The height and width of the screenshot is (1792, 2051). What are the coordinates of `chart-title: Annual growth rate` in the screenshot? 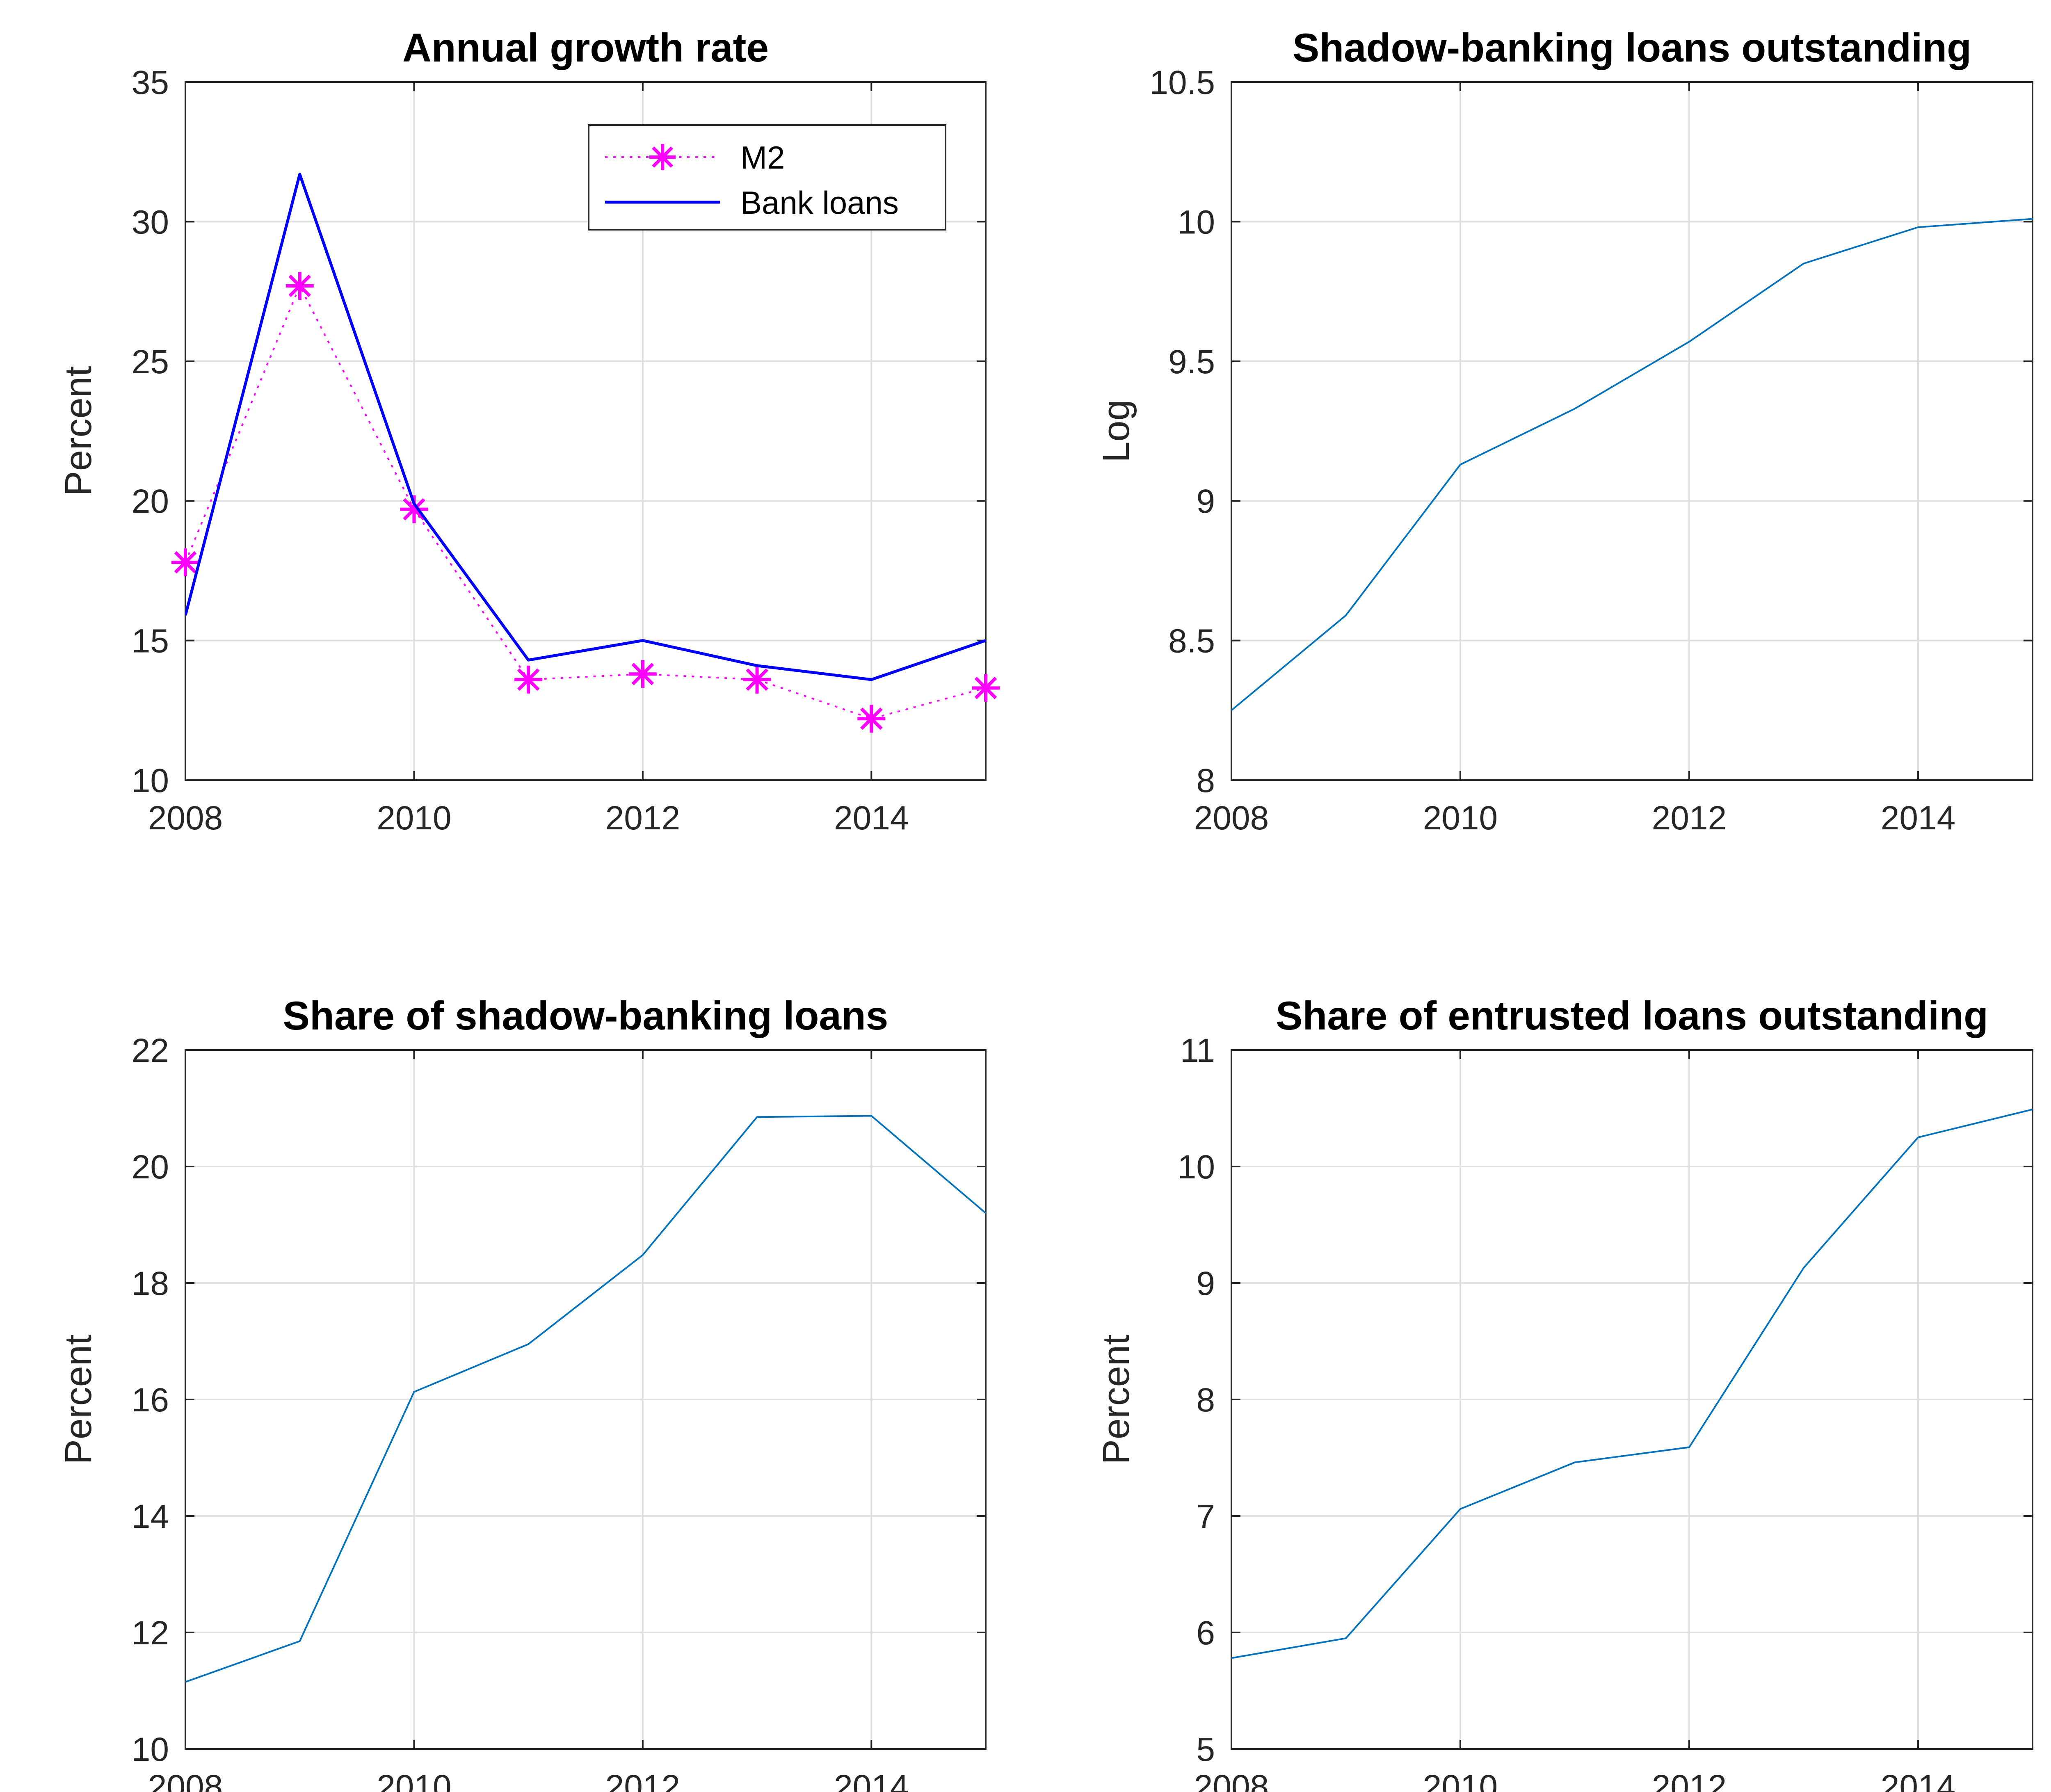 It's located at (585, 47).